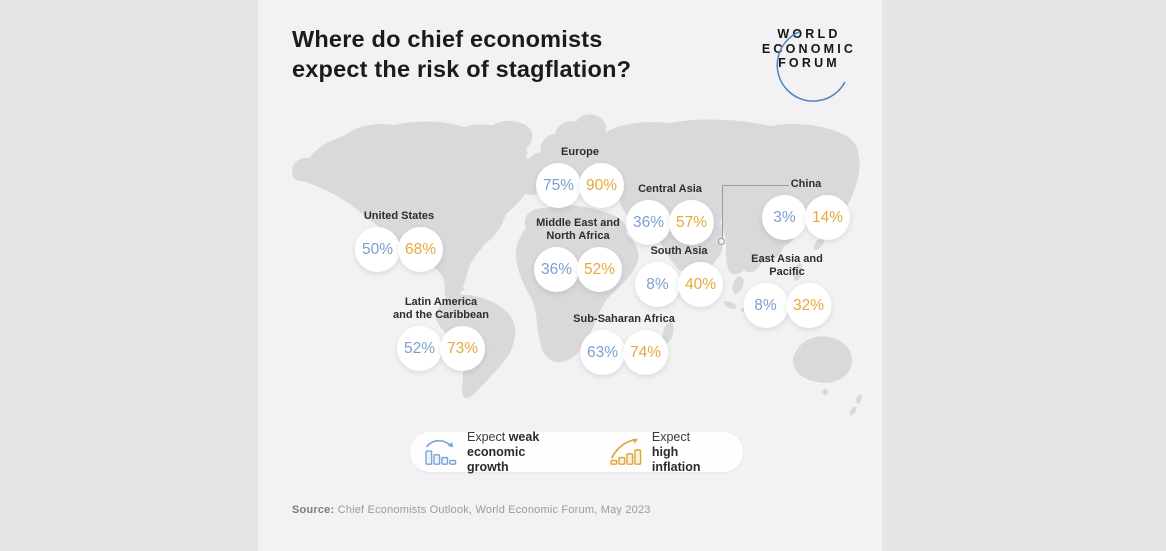 This screenshot has height=551, width=1166. I want to click on high-inflation-value: 74%, so click(645, 352).